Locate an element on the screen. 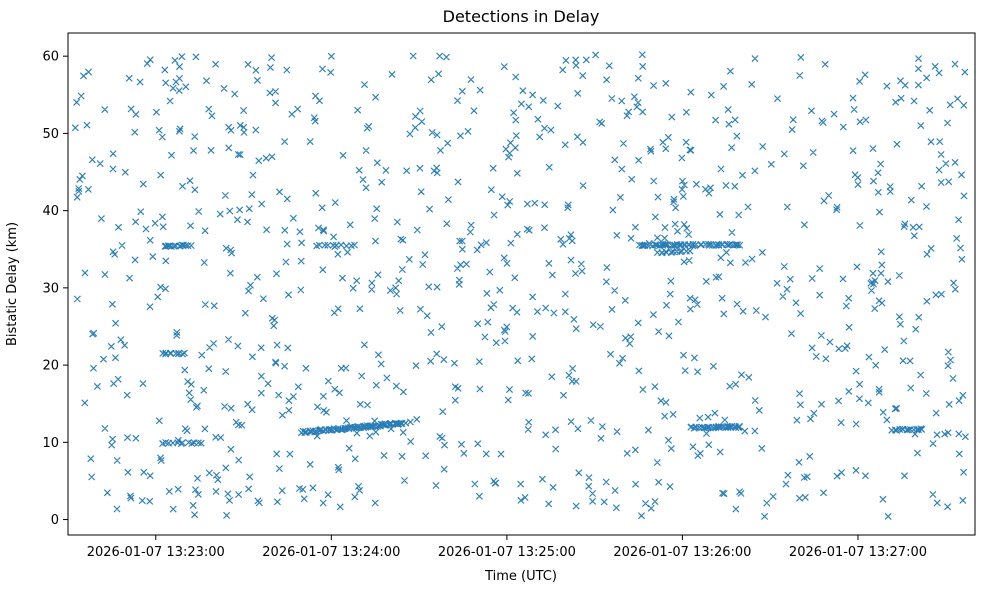 This screenshot has height=590, width=989. y-axis-label: Bistatic Delay (km) is located at coordinates (12, 284).